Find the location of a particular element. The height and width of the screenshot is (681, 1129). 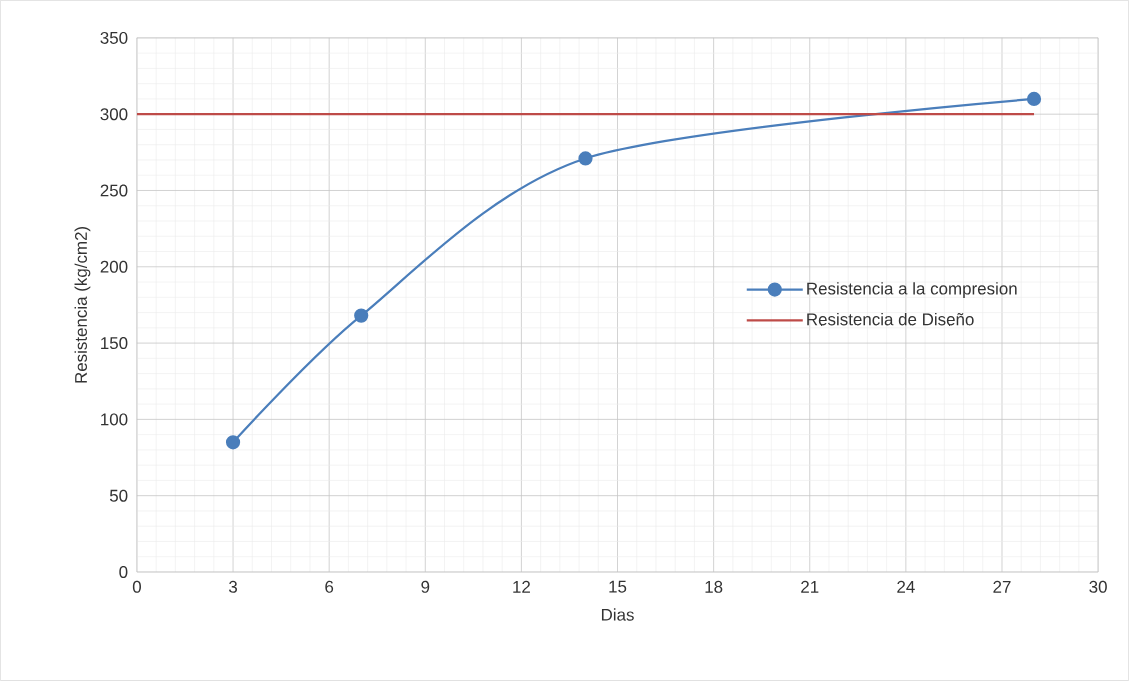

x-tick-label: 21 is located at coordinates (810, 586).